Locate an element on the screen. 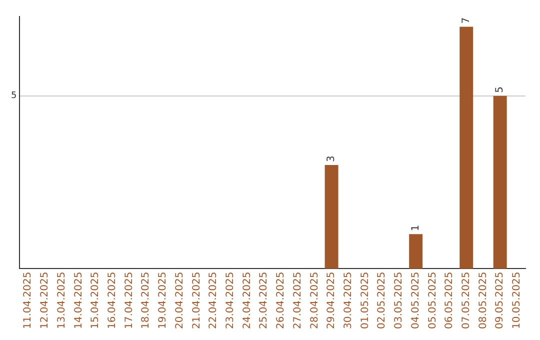  x-tick-label: 26.04.2025 is located at coordinates (281, 301).